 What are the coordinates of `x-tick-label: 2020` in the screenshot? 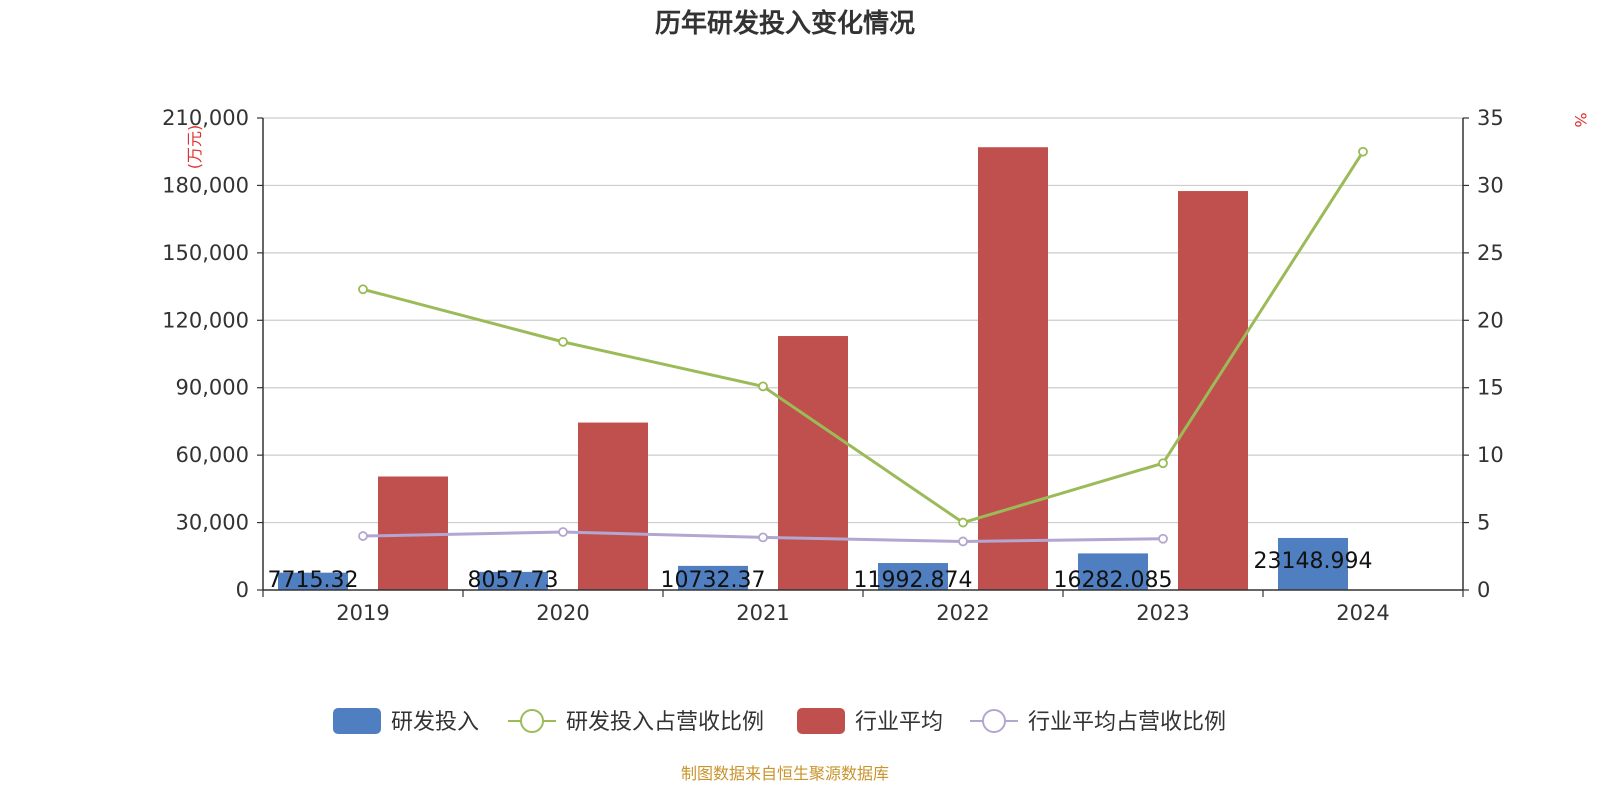 It's located at (562, 613).